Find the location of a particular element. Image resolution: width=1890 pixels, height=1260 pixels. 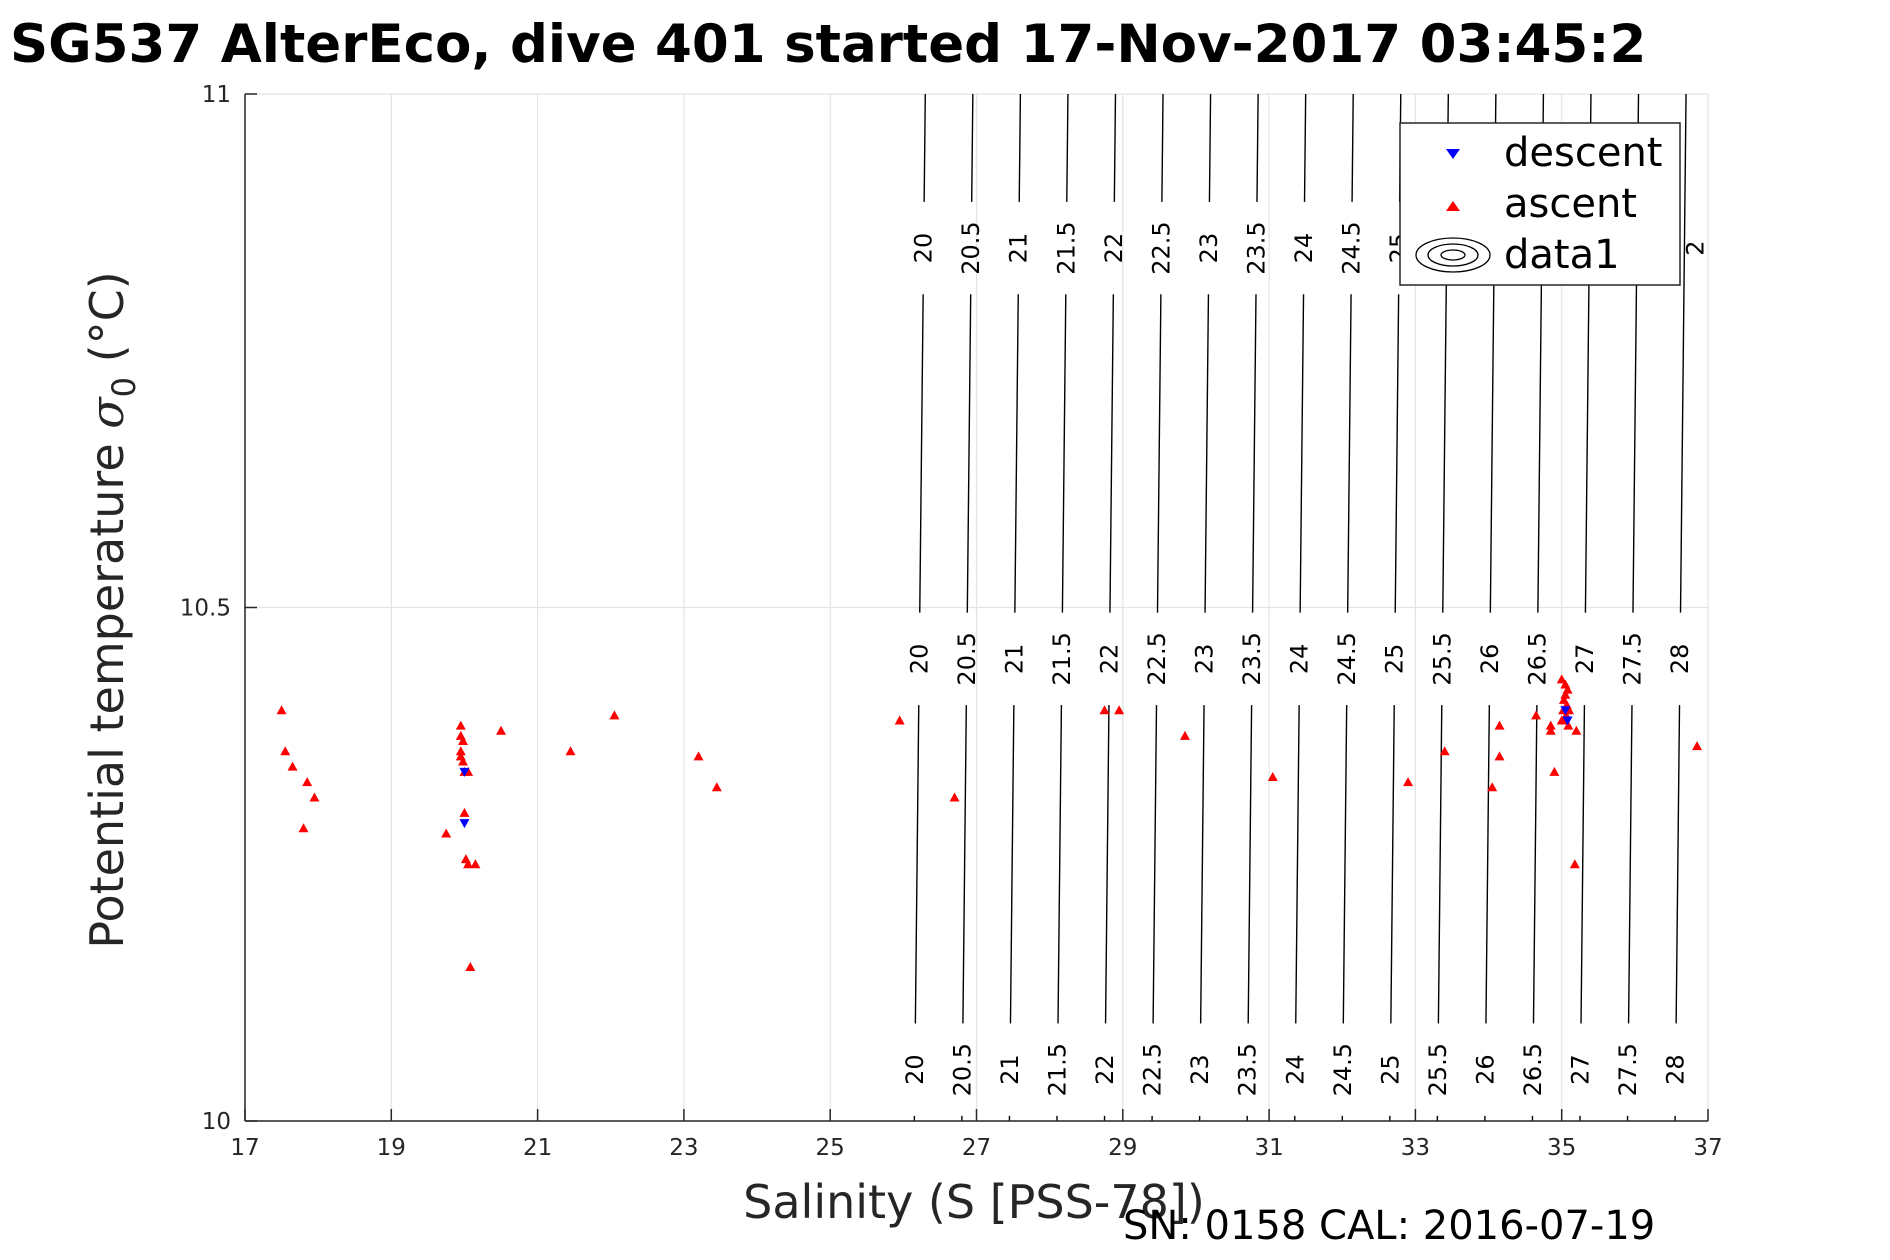

y-axis-label-sigma: σ is located at coordinates (107, 412).